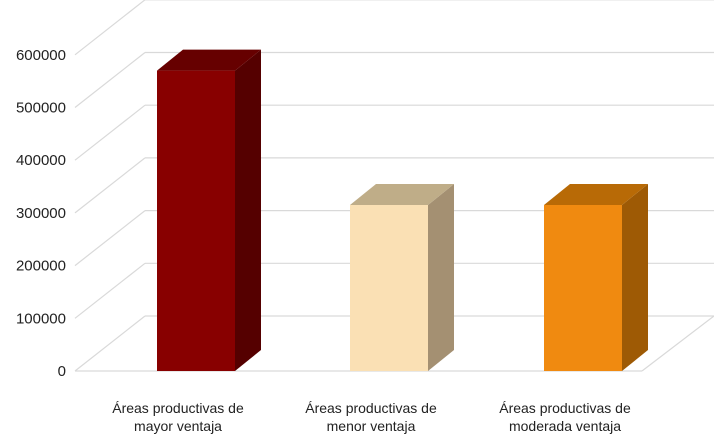  Describe the element at coordinates (371, 426) in the screenshot. I see `x-category-label: menor ventaja` at that location.